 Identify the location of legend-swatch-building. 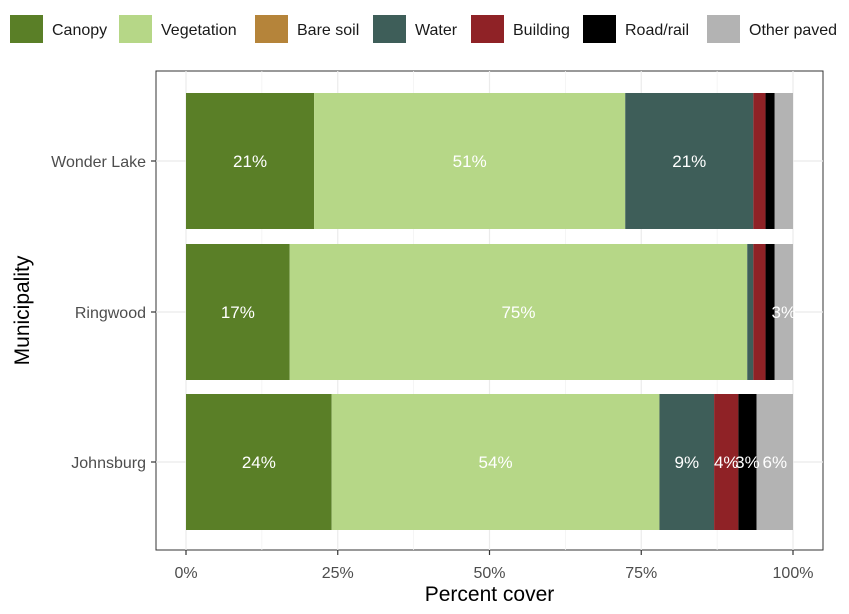
(487, 29).